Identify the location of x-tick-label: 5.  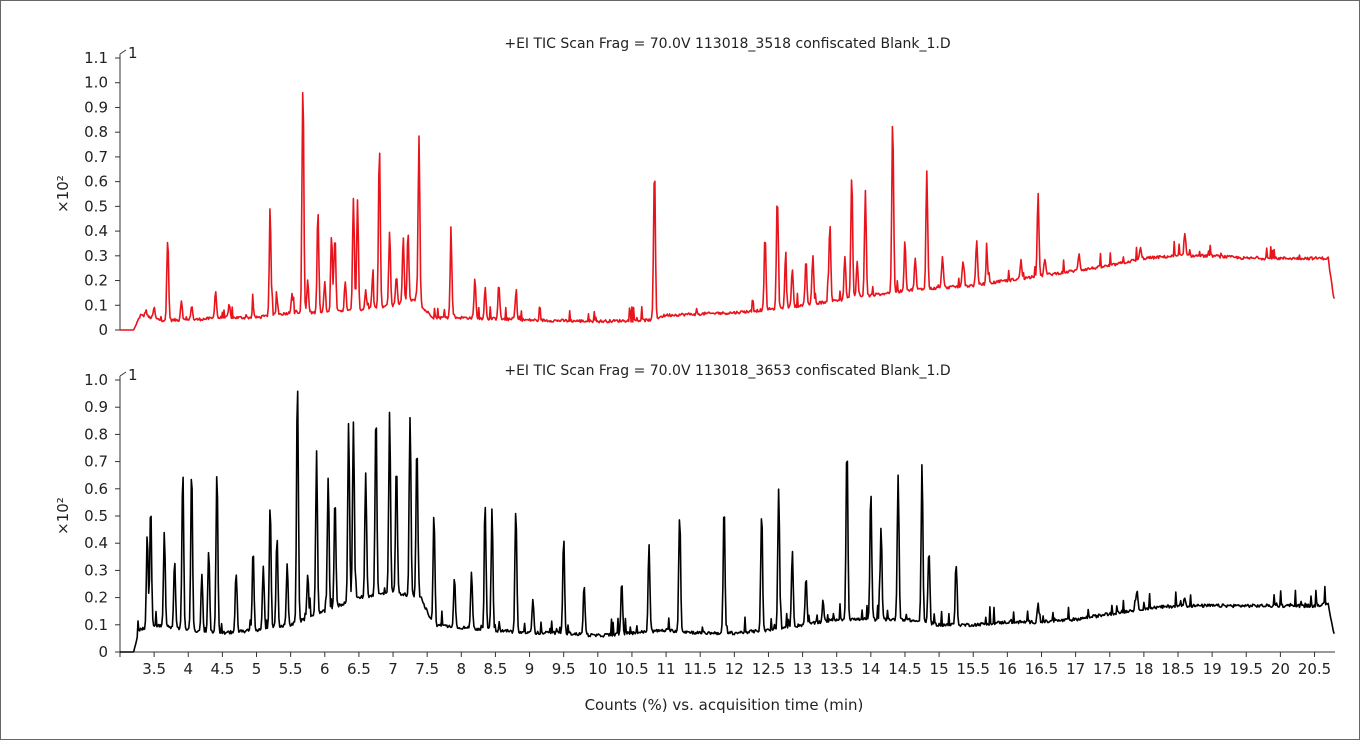
(257, 669).